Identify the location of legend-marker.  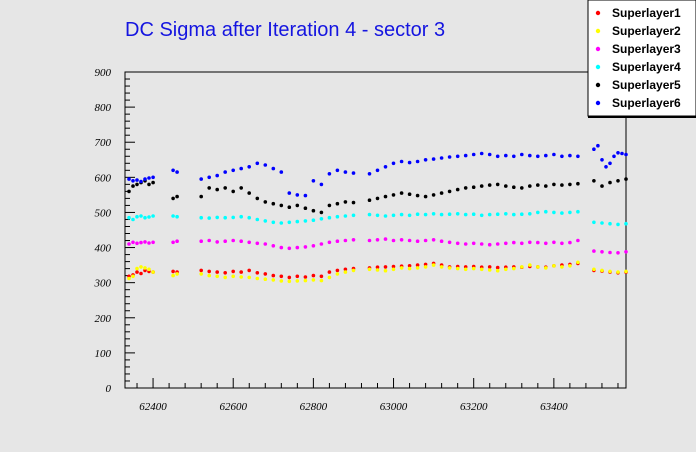
(598, 103).